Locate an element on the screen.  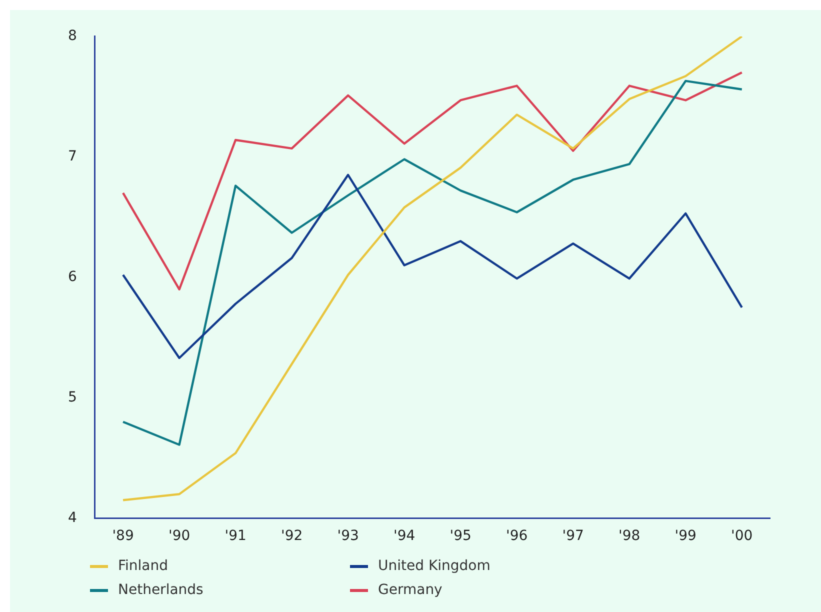
x-tick-label: '98 is located at coordinates (629, 536).